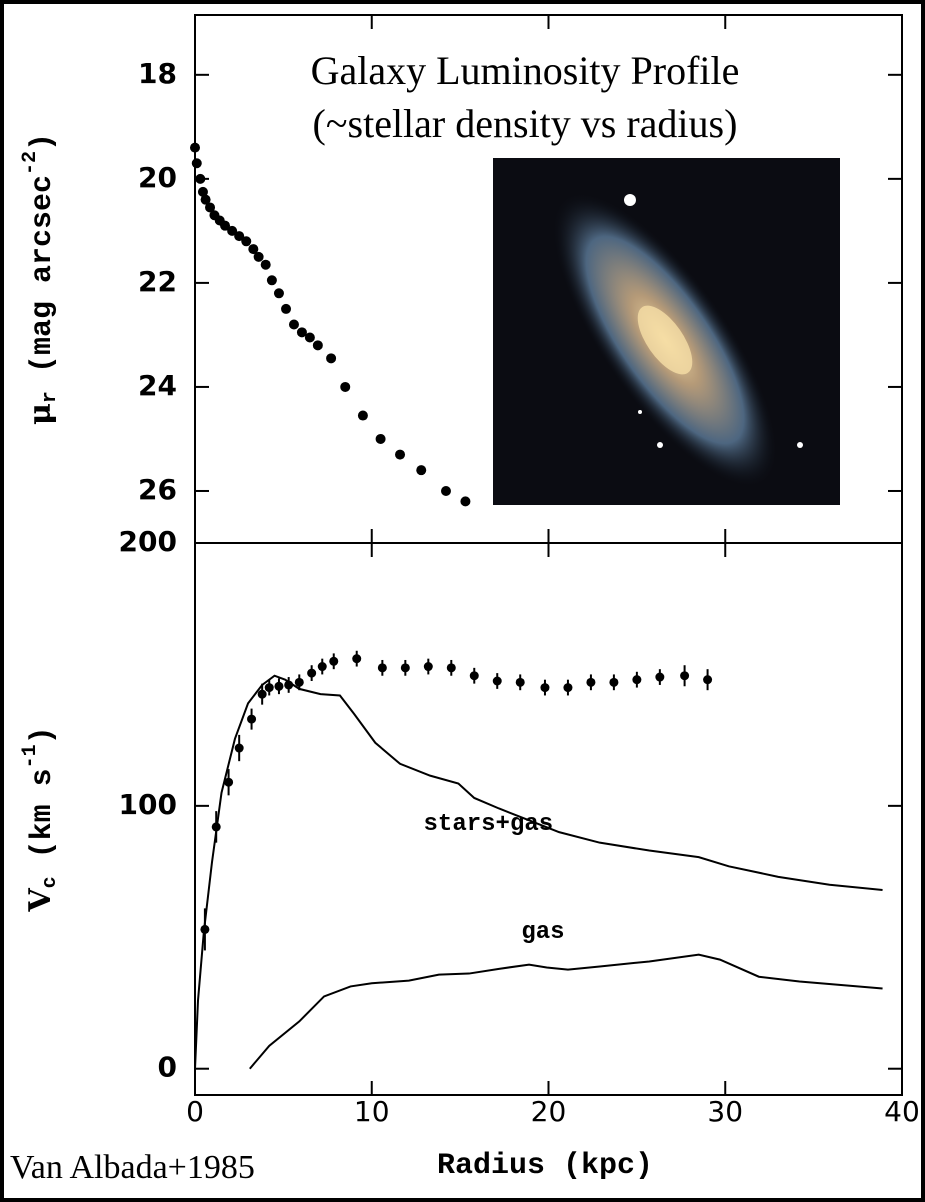 The height and width of the screenshot is (1202, 925). I want to click on galaxy-image, so click(666, 331).